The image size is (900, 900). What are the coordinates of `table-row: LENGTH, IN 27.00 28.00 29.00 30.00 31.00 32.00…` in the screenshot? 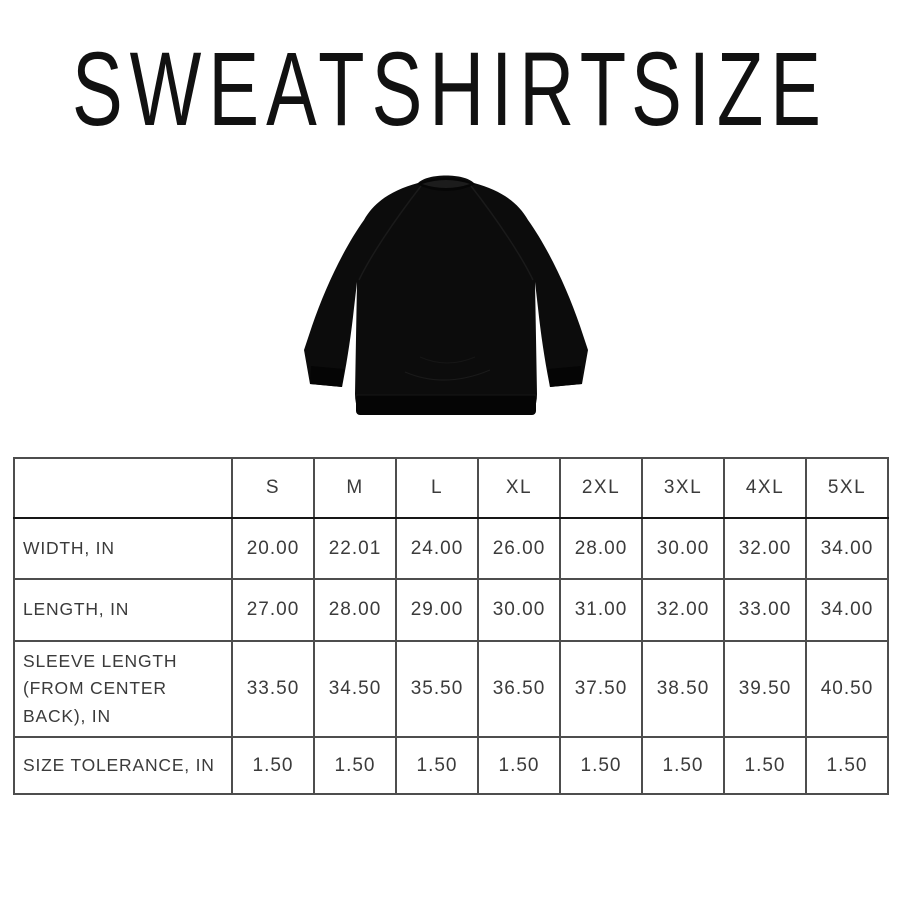 It's located at (451, 610).